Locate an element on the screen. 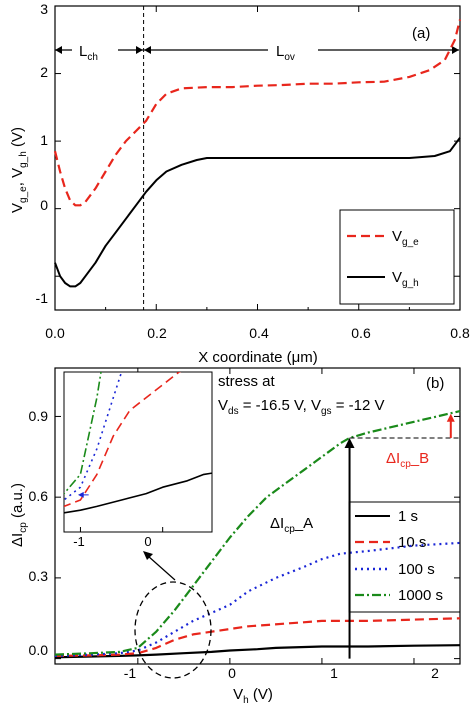 This screenshot has width=474, height=703. a-ylabel-part: (V) is located at coordinates (17, 139).